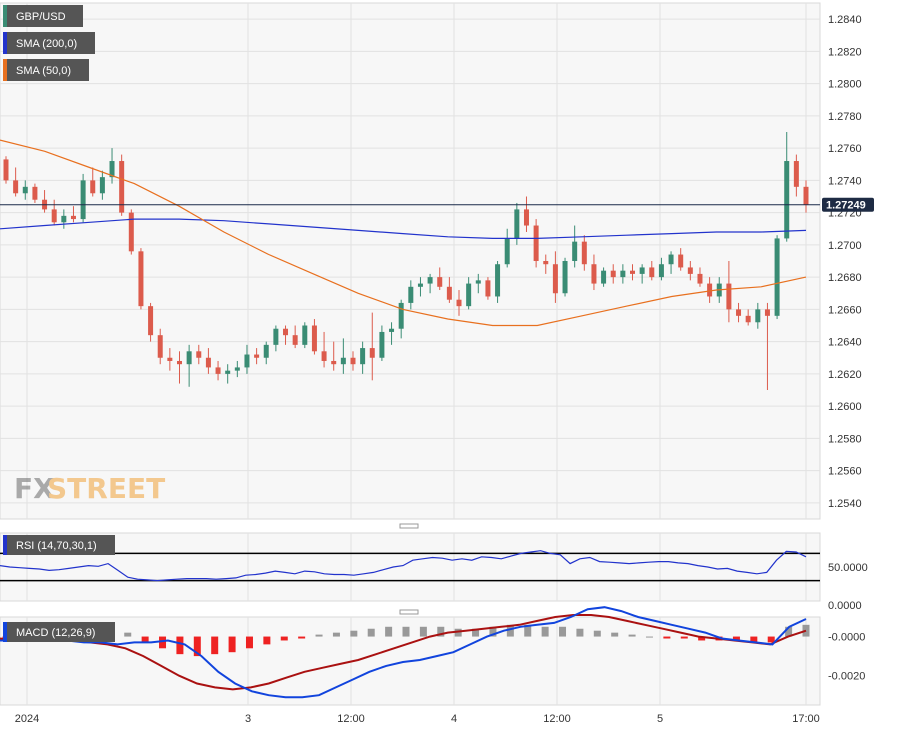 The height and width of the screenshot is (731, 898). I want to click on sma-200-line, so click(403, 228).